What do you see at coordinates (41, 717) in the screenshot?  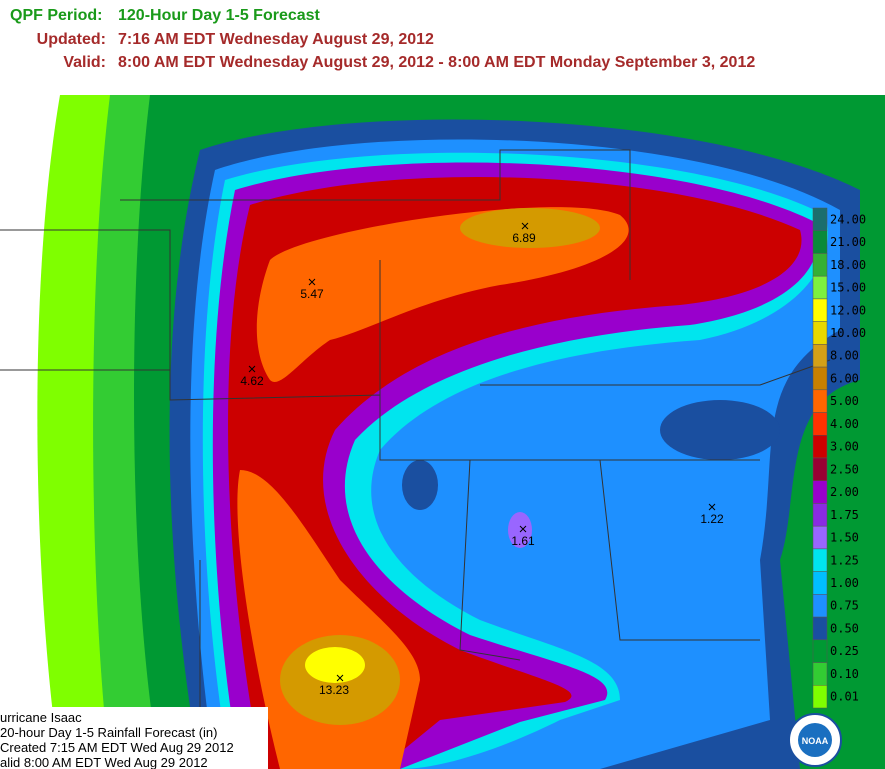 I see `caption-line: urricane Isaac` at bounding box center [41, 717].